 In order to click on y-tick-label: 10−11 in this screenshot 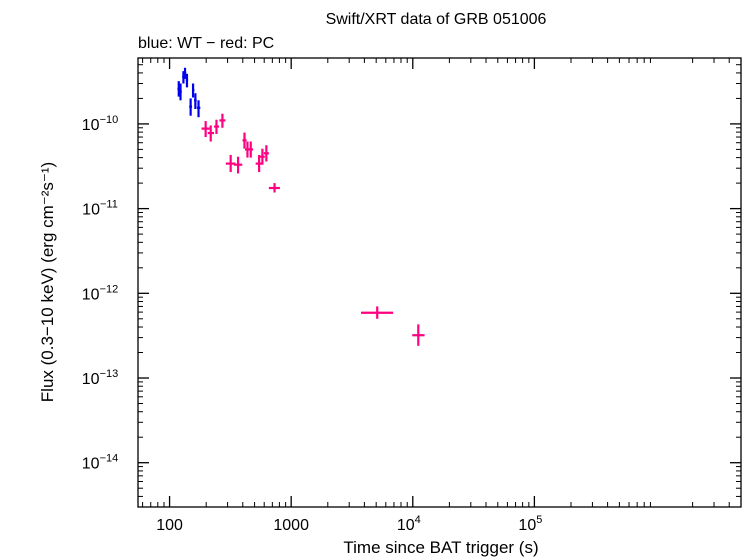, I will do `click(100, 209)`.